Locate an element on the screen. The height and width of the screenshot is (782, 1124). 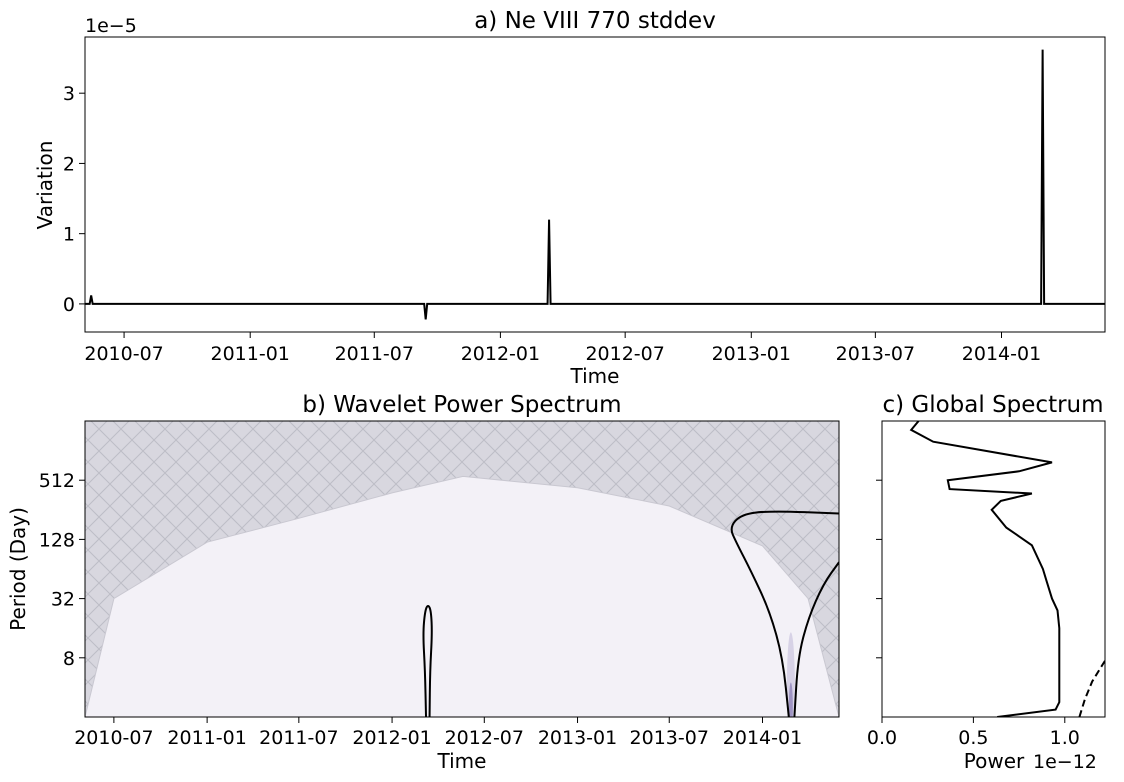
panel-b-x-tick-label: 2014-01 is located at coordinates (762, 738).